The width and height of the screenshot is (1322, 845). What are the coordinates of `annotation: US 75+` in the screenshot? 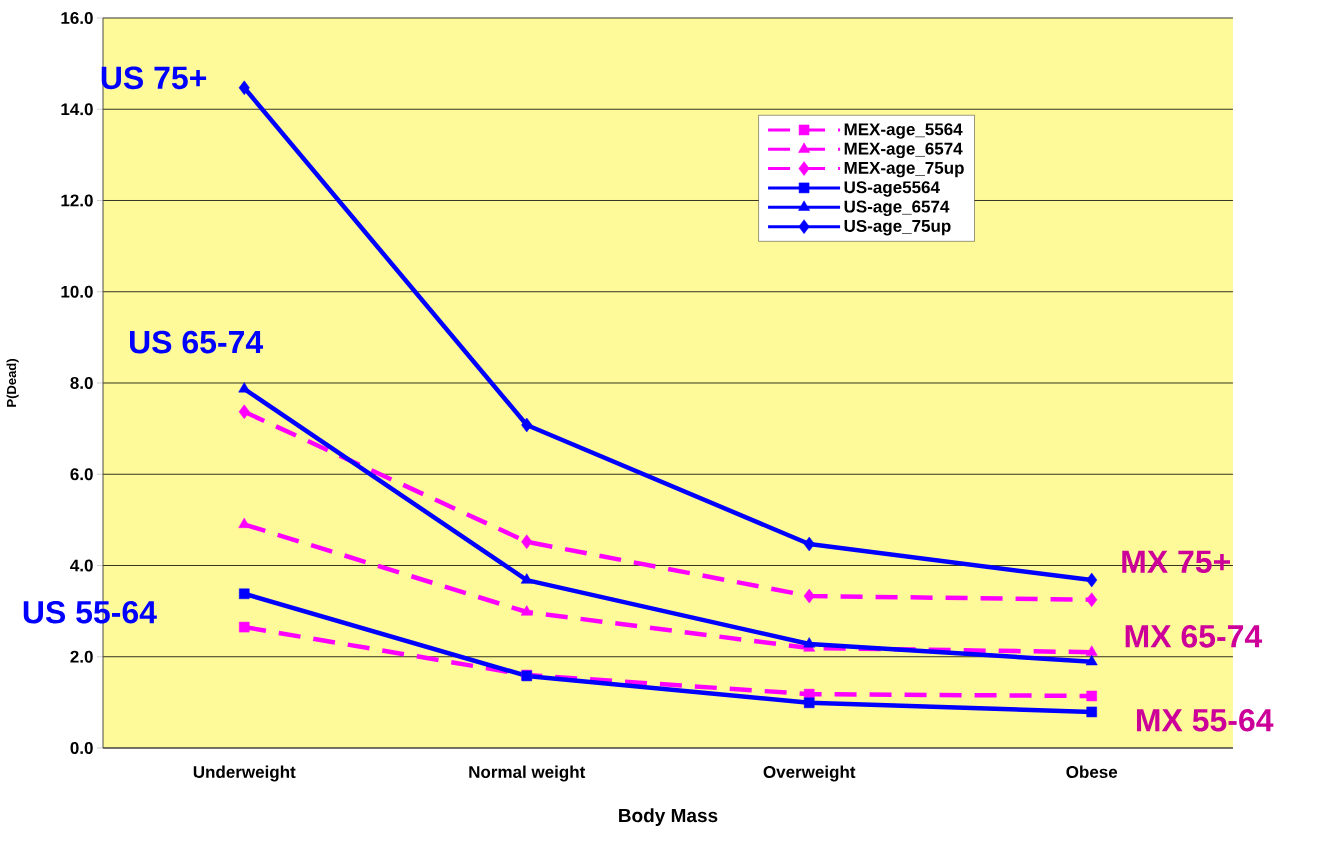 It's located at (154, 78).